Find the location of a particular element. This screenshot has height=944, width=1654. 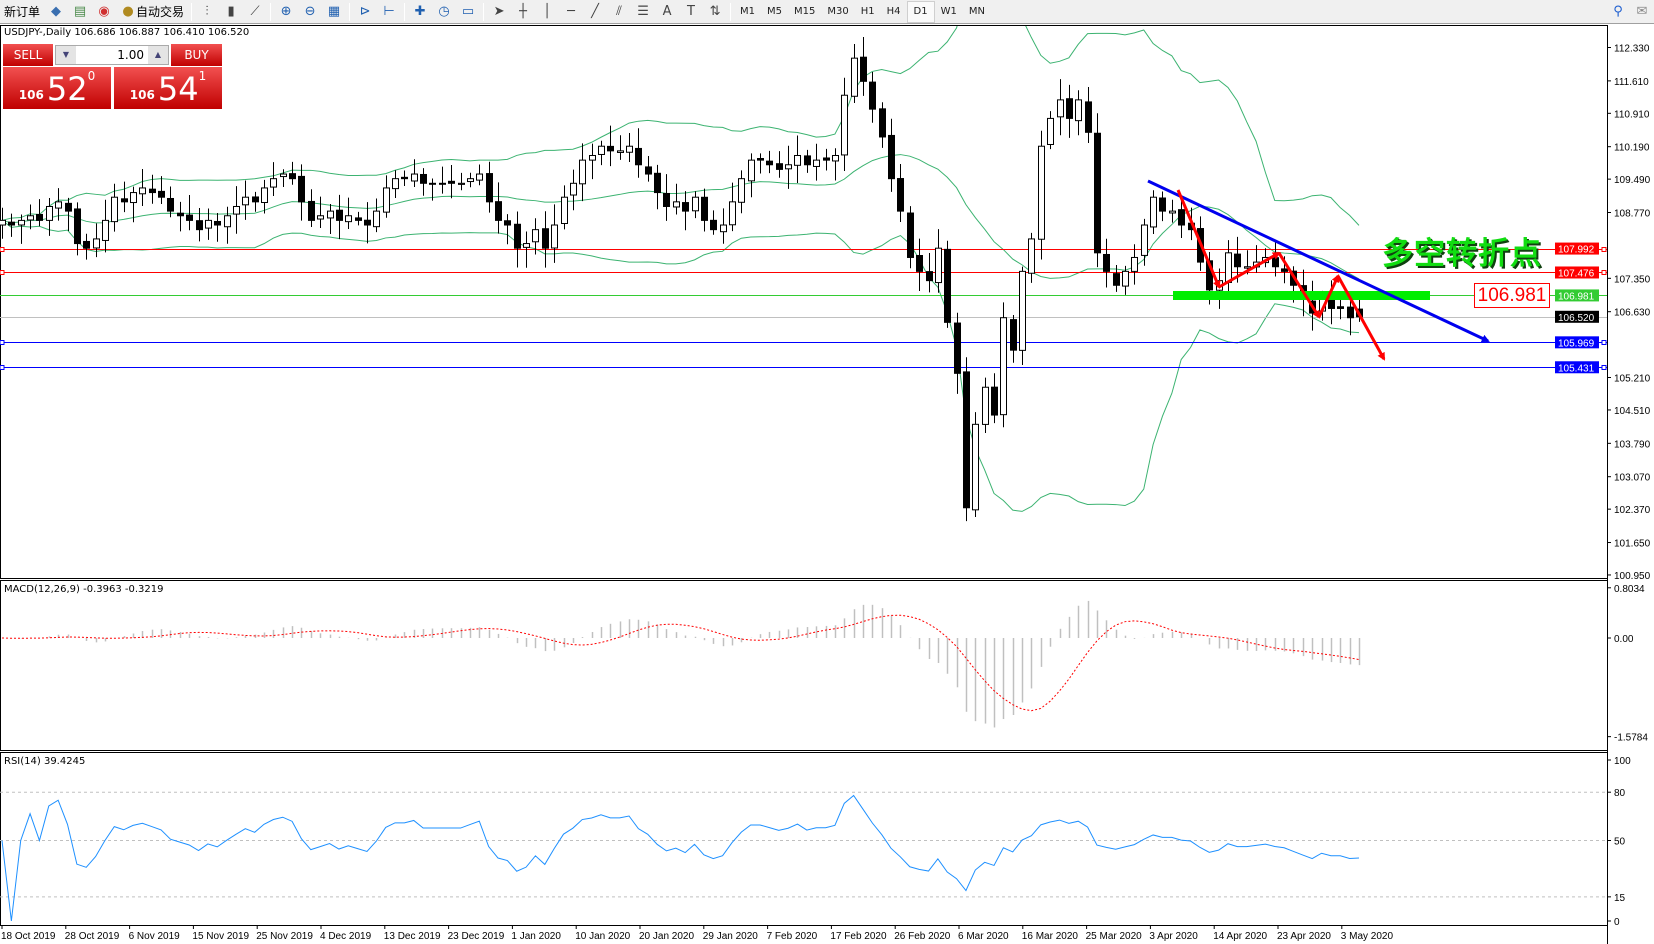

tile-windows-button: ▦ is located at coordinates (334, 12).